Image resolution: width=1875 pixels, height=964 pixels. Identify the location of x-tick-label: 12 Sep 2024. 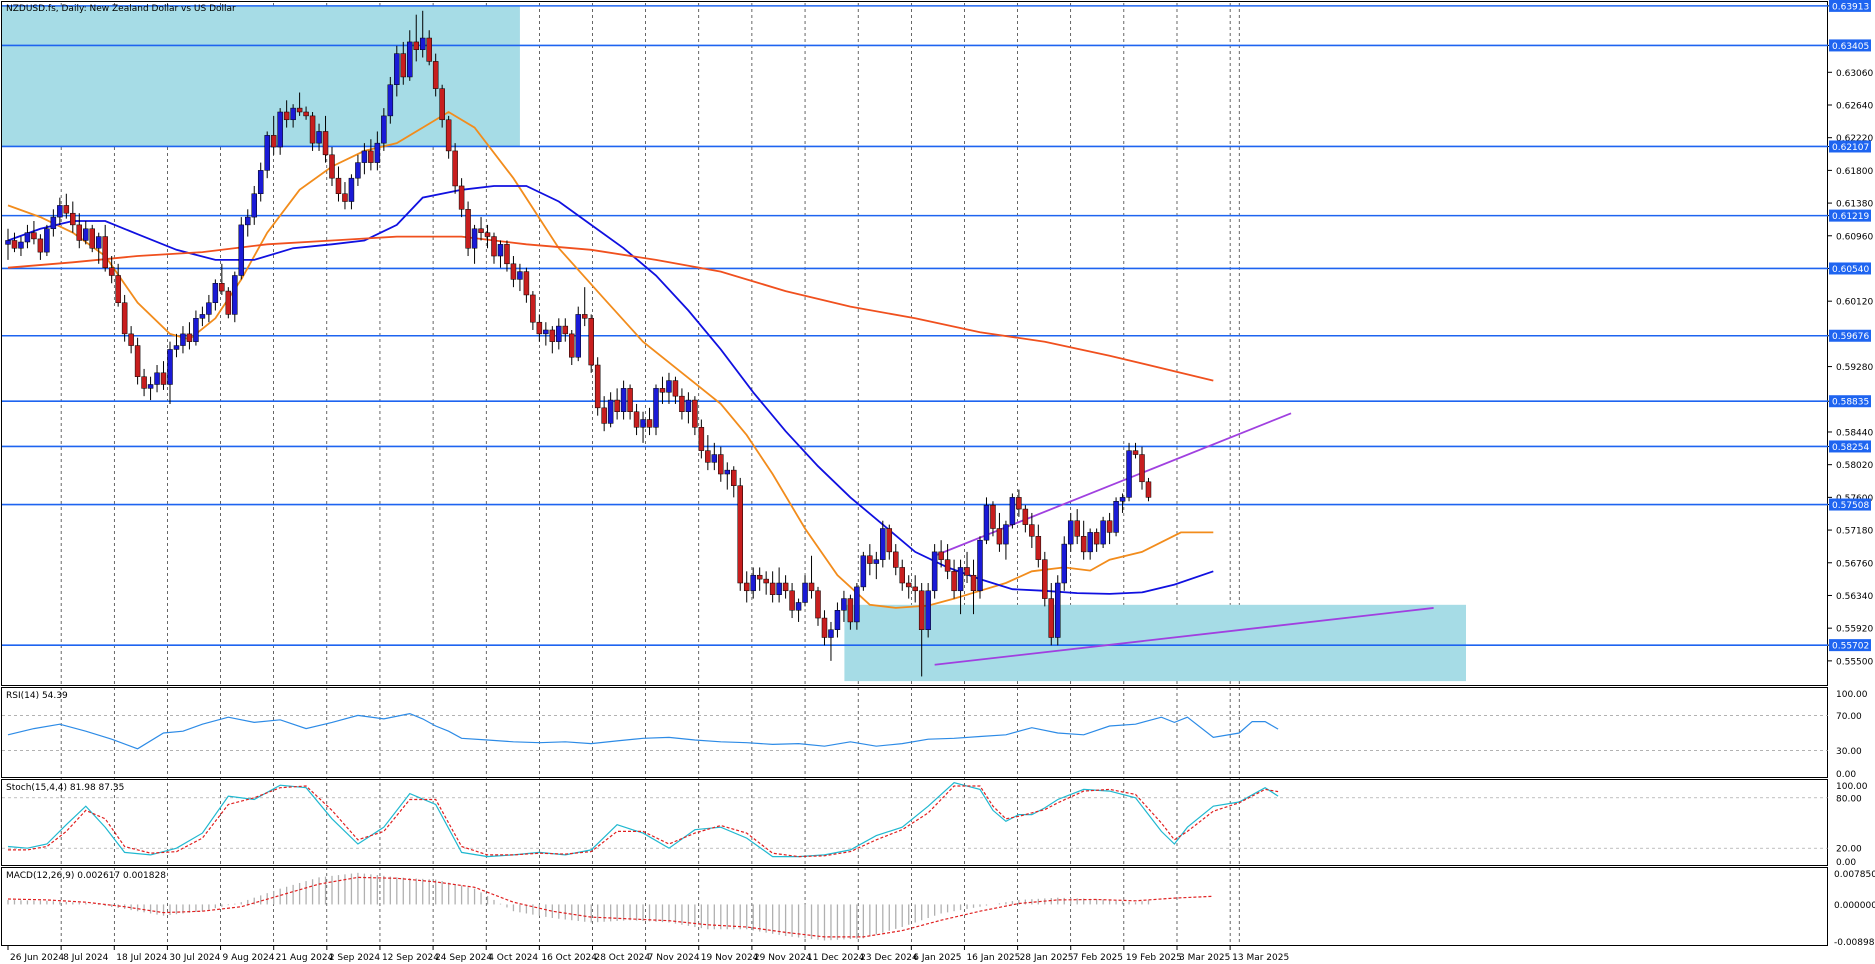
(410, 958).